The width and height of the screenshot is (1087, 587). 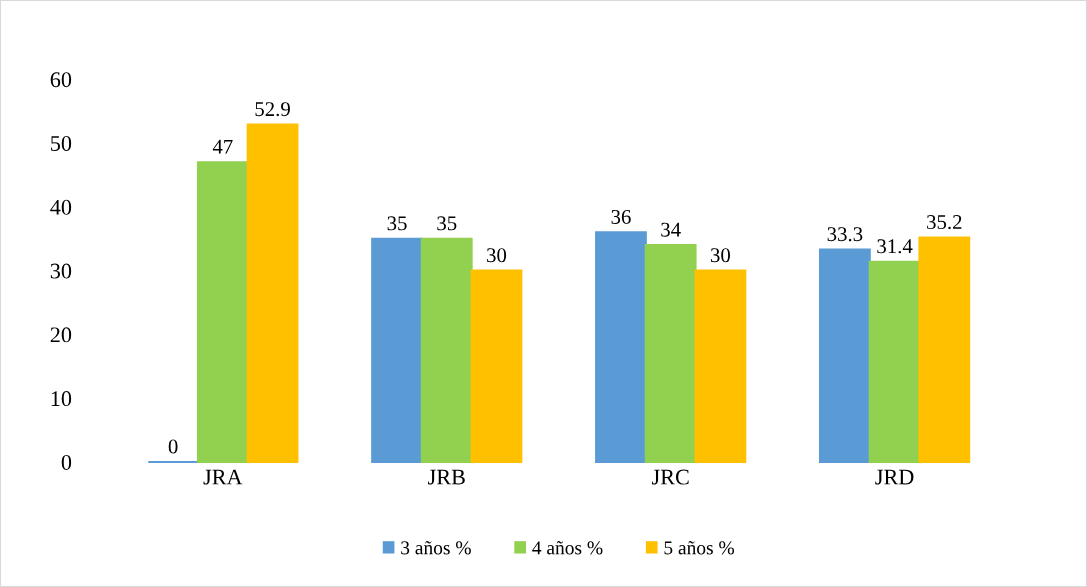 I want to click on x-tick-label: JRA, so click(x=223, y=477).